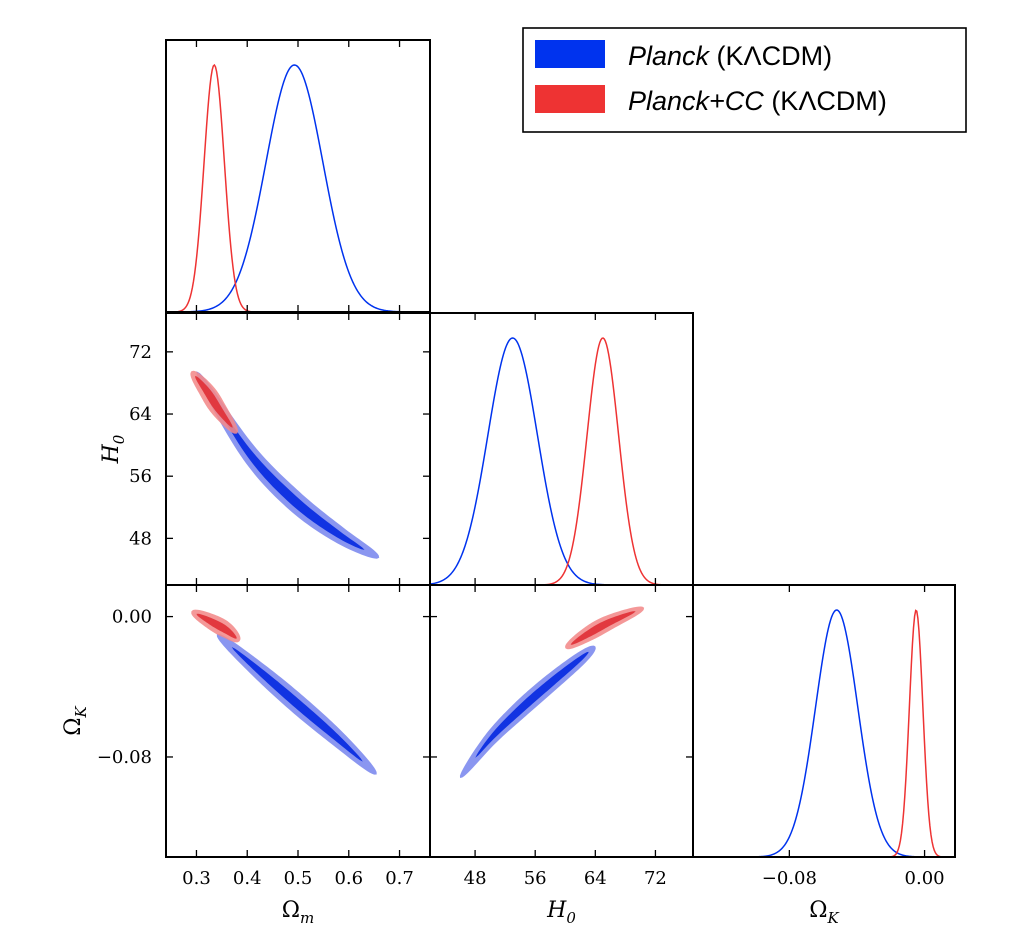 This screenshot has height=941, width=1024. Describe the element at coordinates (140, 414) in the screenshot. I see `y-tick-label-h0: 64` at that location.